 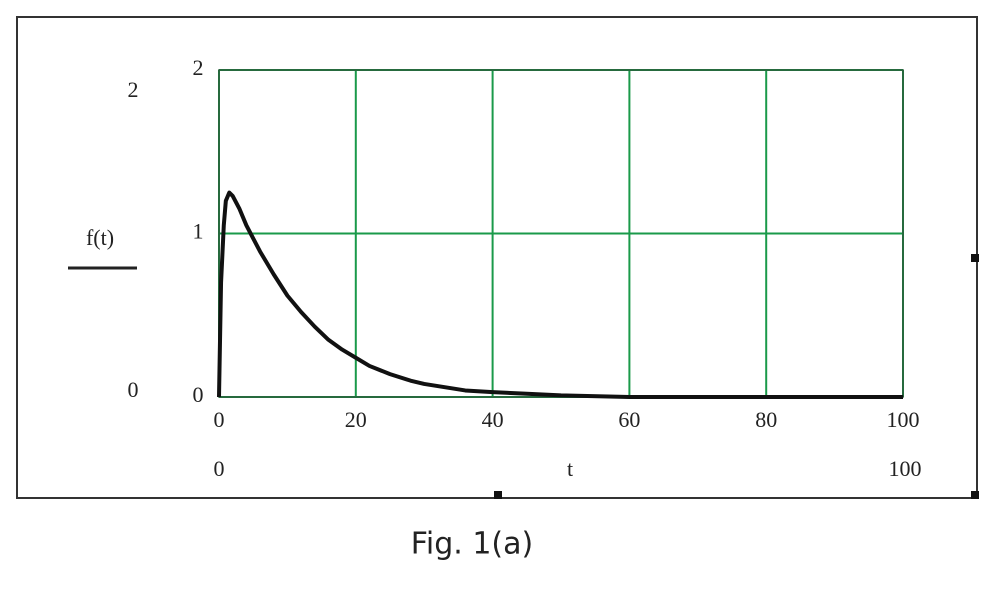 I want to click on caption: Fig. 1(a), so click(x=472, y=544).